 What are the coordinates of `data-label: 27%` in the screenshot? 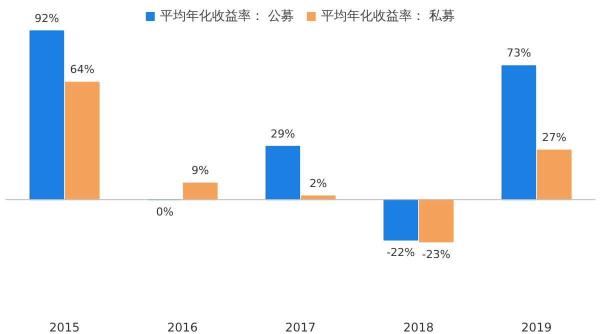 It's located at (554, 137).